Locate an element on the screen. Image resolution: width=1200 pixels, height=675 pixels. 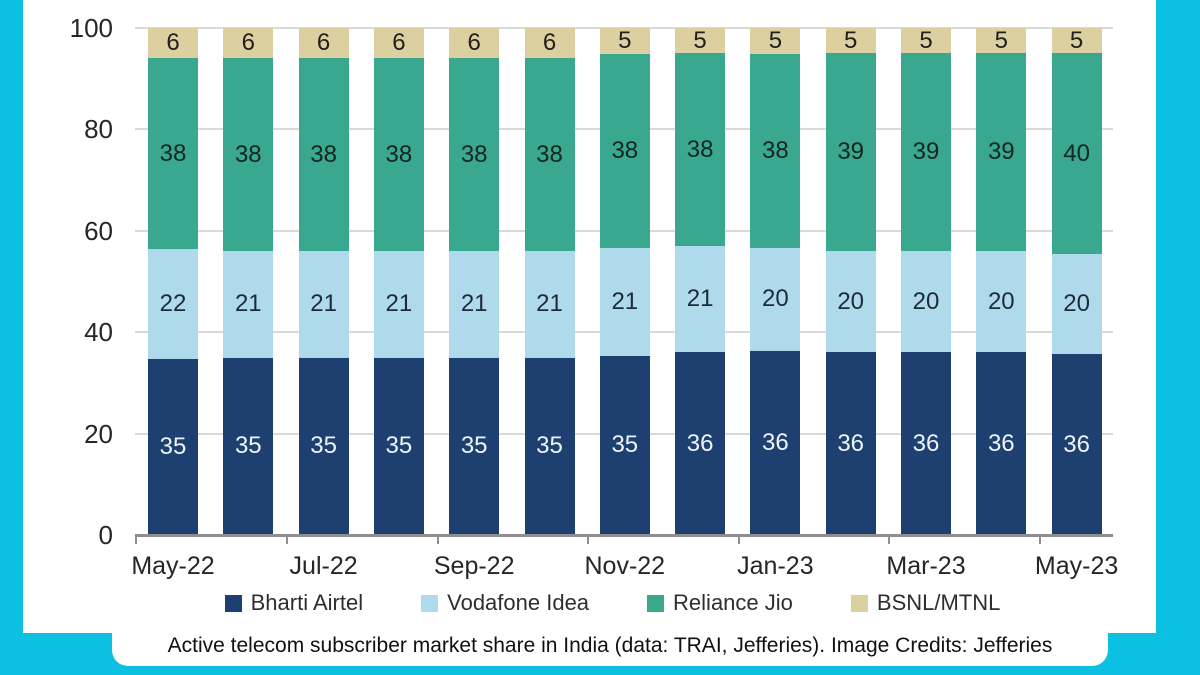
x-axis-line is located at coordinates (624, 535).